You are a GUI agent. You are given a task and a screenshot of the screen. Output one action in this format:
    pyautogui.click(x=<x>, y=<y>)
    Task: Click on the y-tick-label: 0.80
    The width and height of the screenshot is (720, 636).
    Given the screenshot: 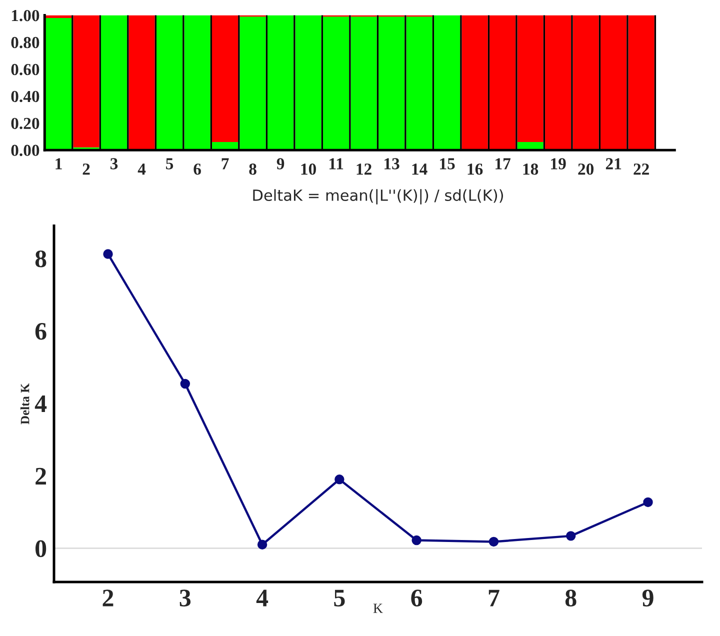 What is the action you would take?
    pyautogui.click(x=25, y=42)
    